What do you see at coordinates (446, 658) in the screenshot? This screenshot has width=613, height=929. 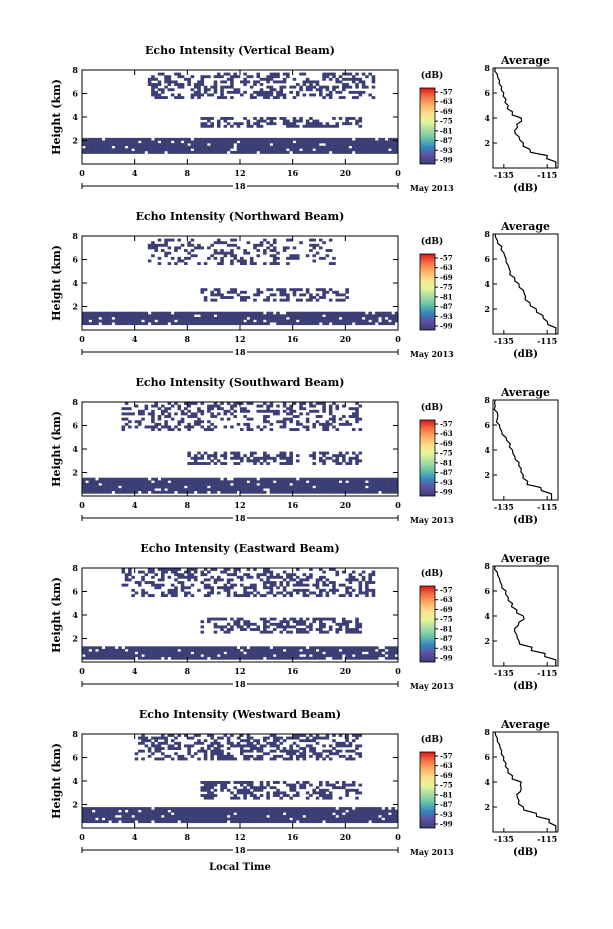 I see `colorbar-tick-label: -99` at bounding box center [446, 658].